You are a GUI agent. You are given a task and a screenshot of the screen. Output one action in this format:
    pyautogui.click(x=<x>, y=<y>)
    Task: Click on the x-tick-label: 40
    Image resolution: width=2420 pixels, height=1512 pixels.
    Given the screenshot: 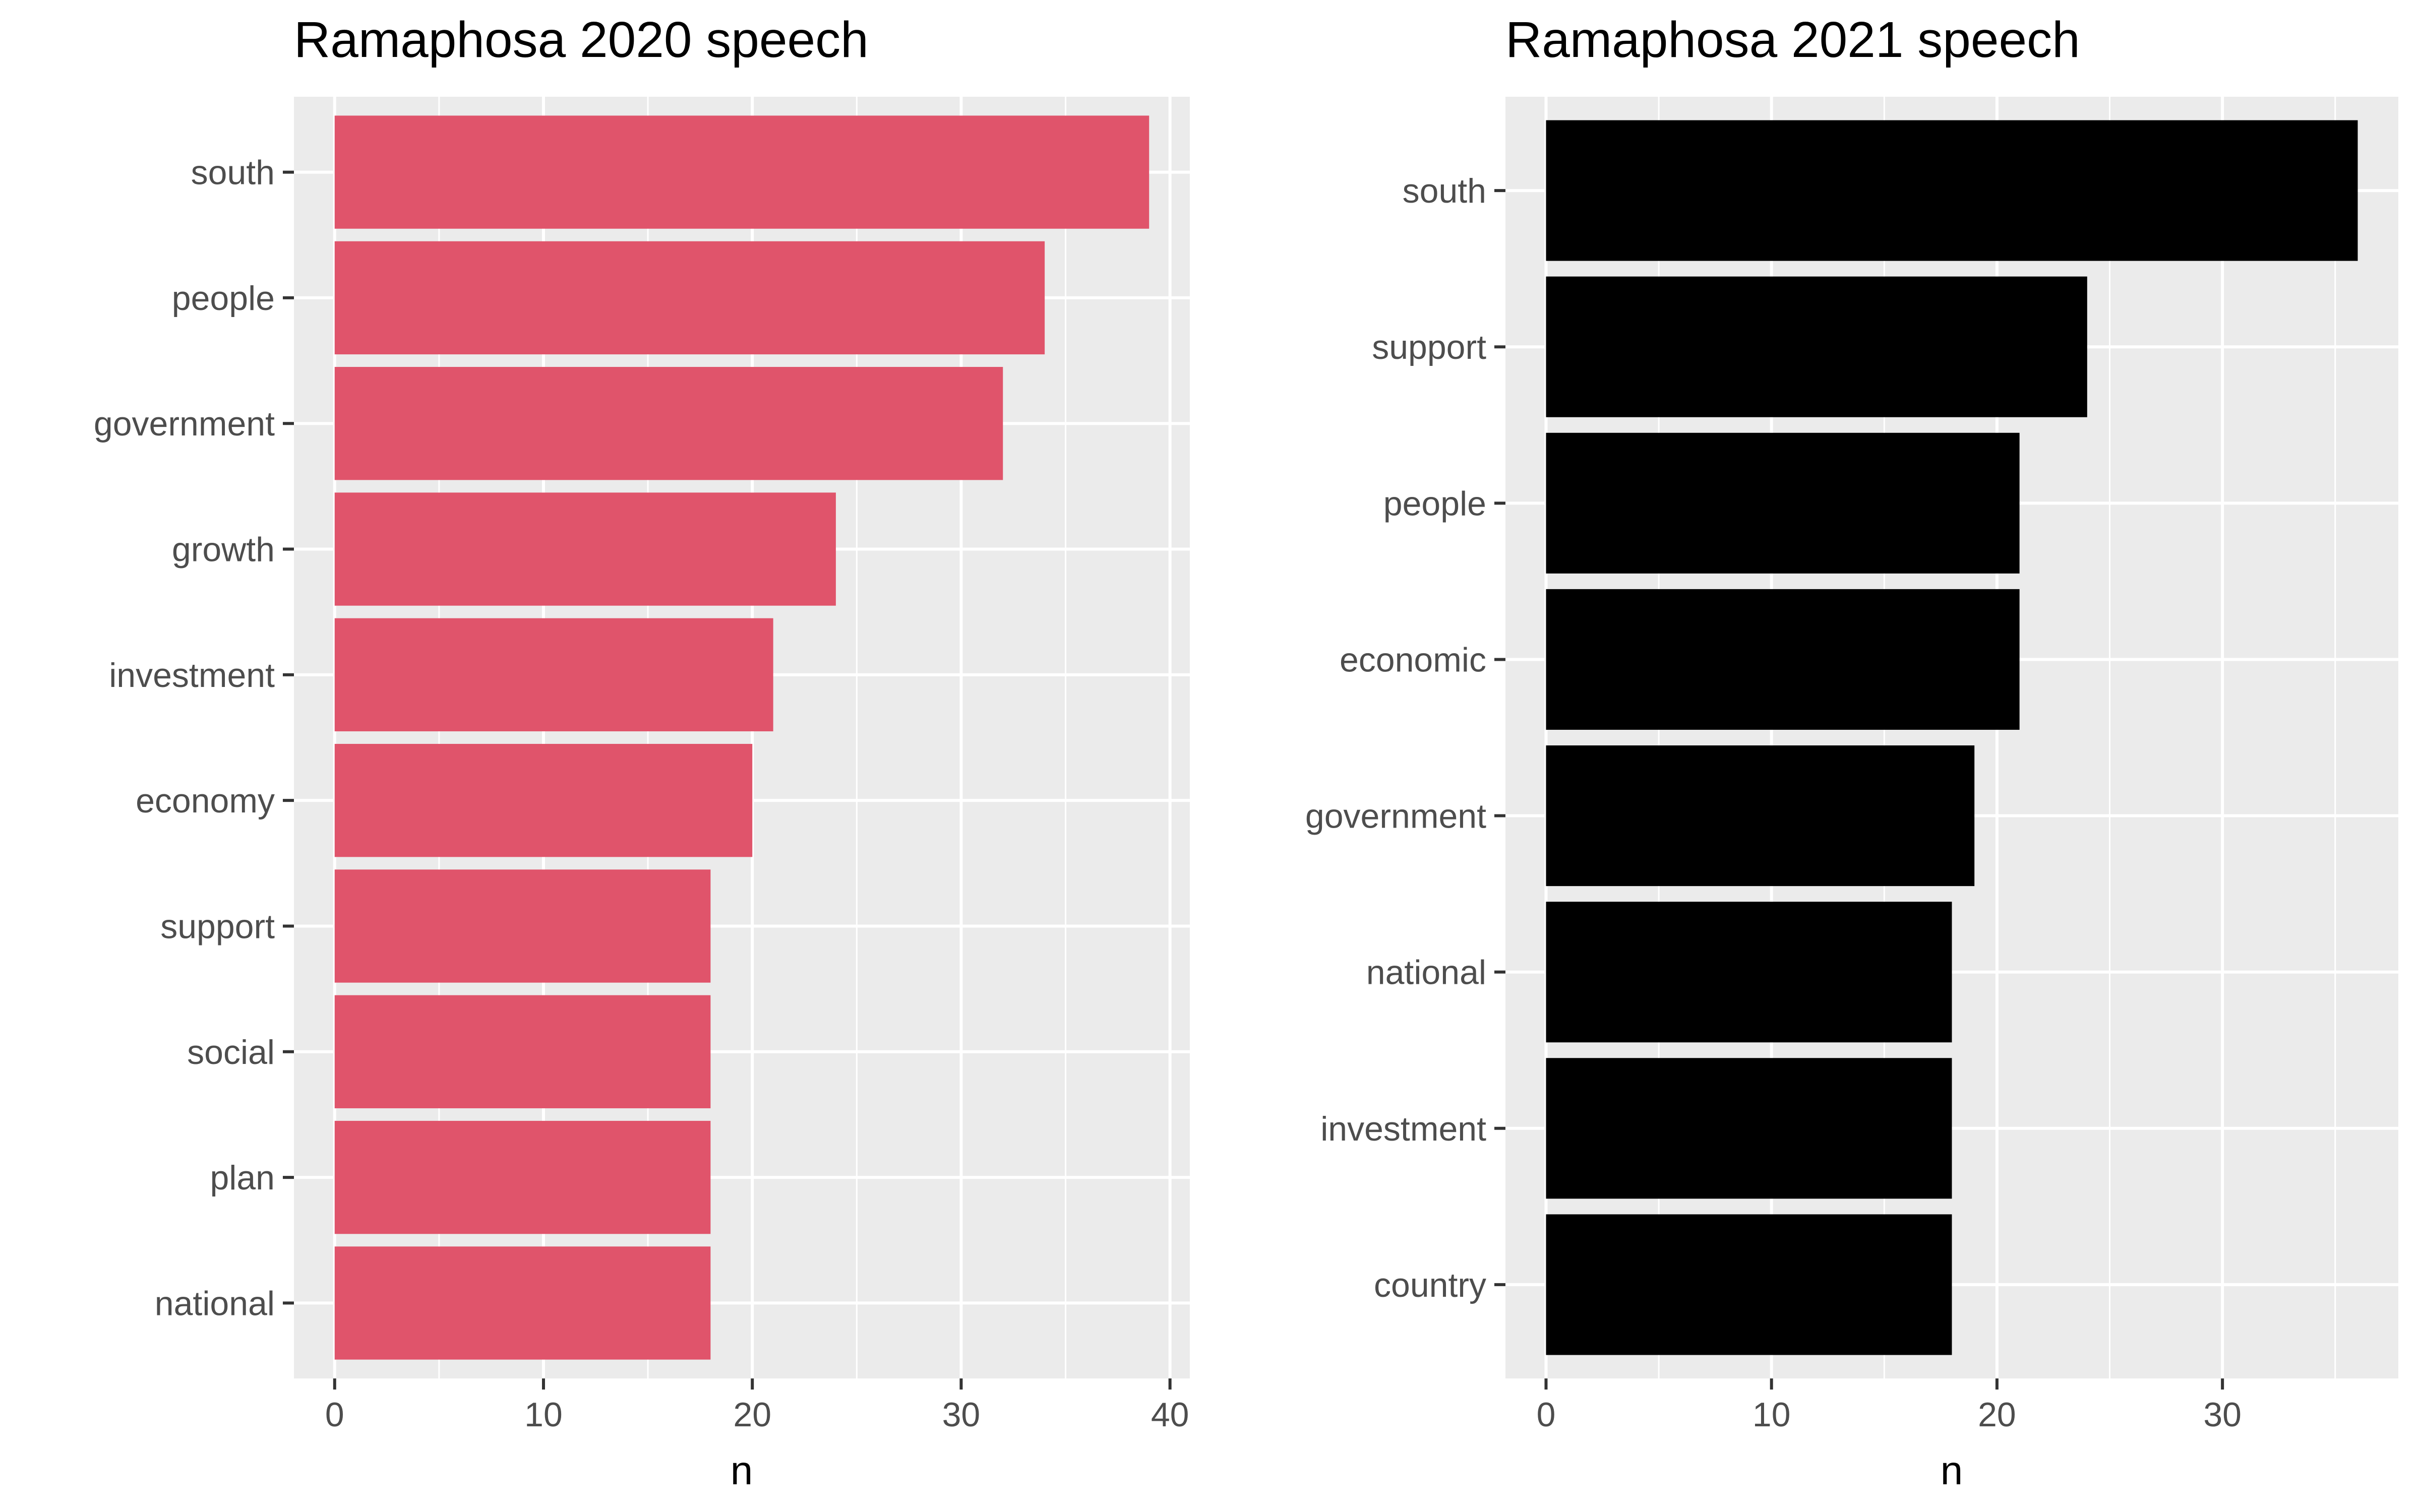 What is the action you would take?
    pyautogui.click(x=1170, y=1415)
    